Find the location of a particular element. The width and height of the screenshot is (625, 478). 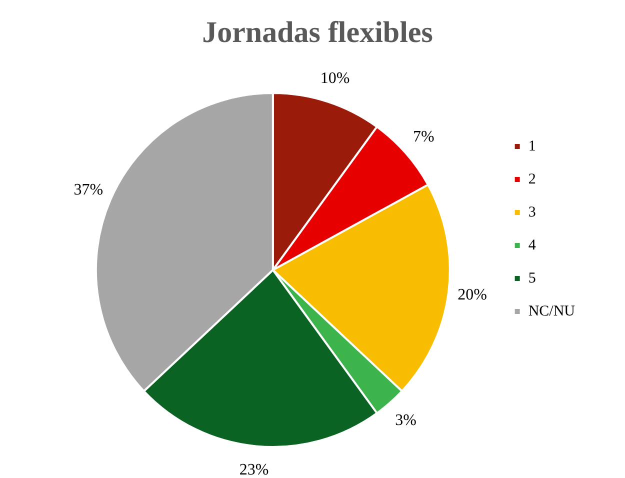

data-label: 37% is located at coordinates (89, 189).